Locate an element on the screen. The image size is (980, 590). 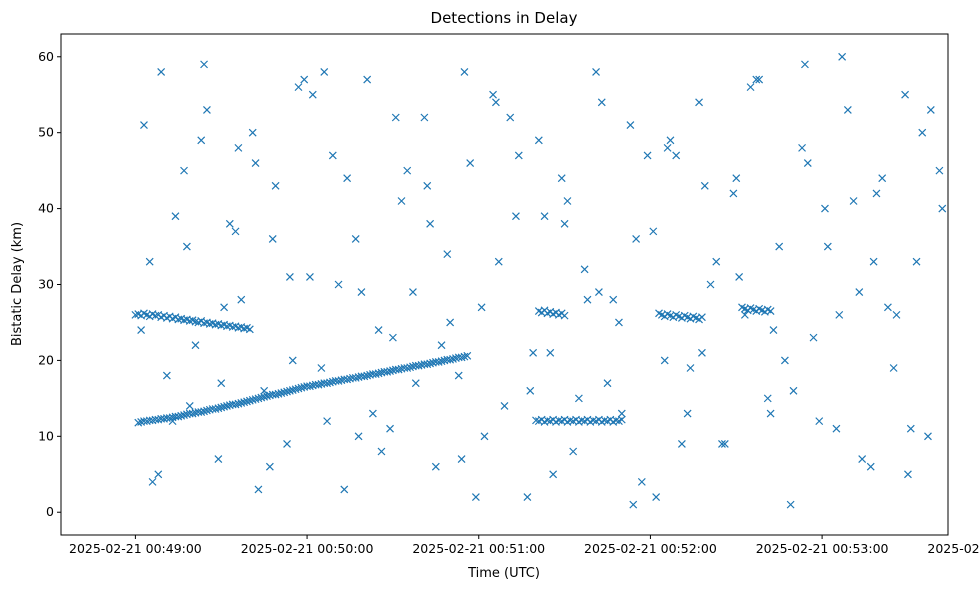
series-track-near-12km is located at coordinates (303, 389).